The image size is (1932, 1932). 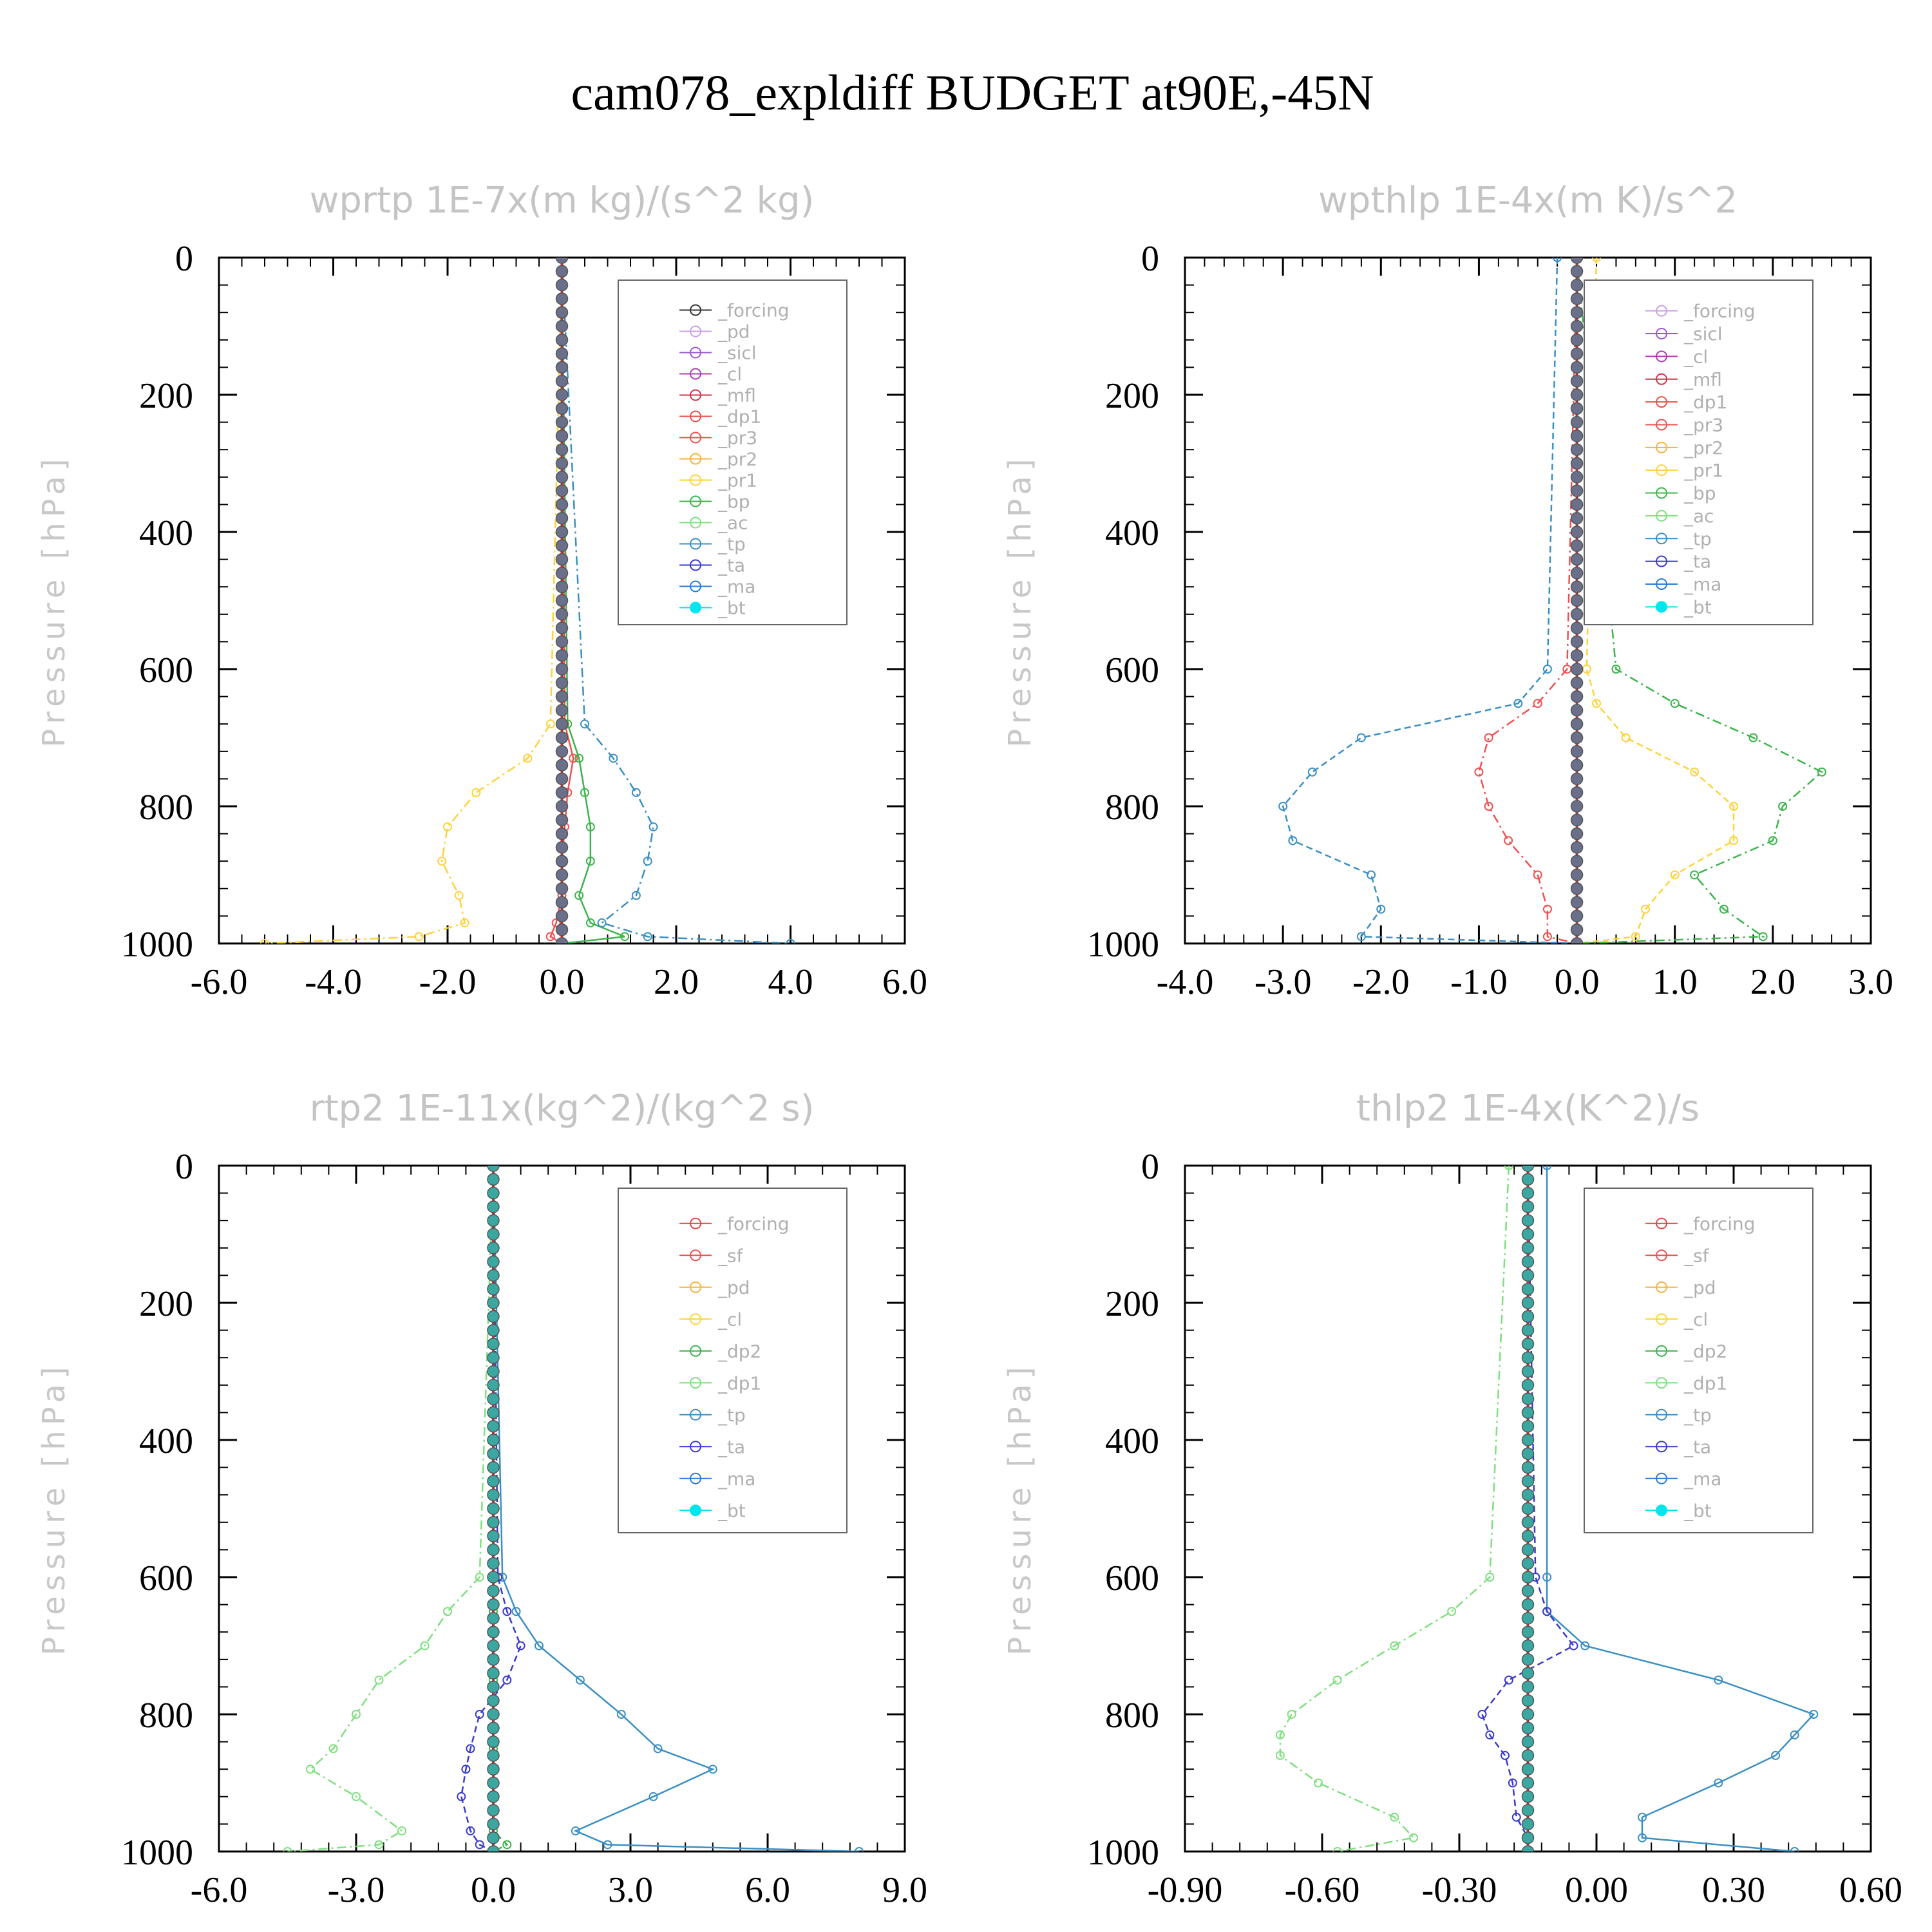 I want to click on zero-profile-markers, so click(x=494, y=1509).